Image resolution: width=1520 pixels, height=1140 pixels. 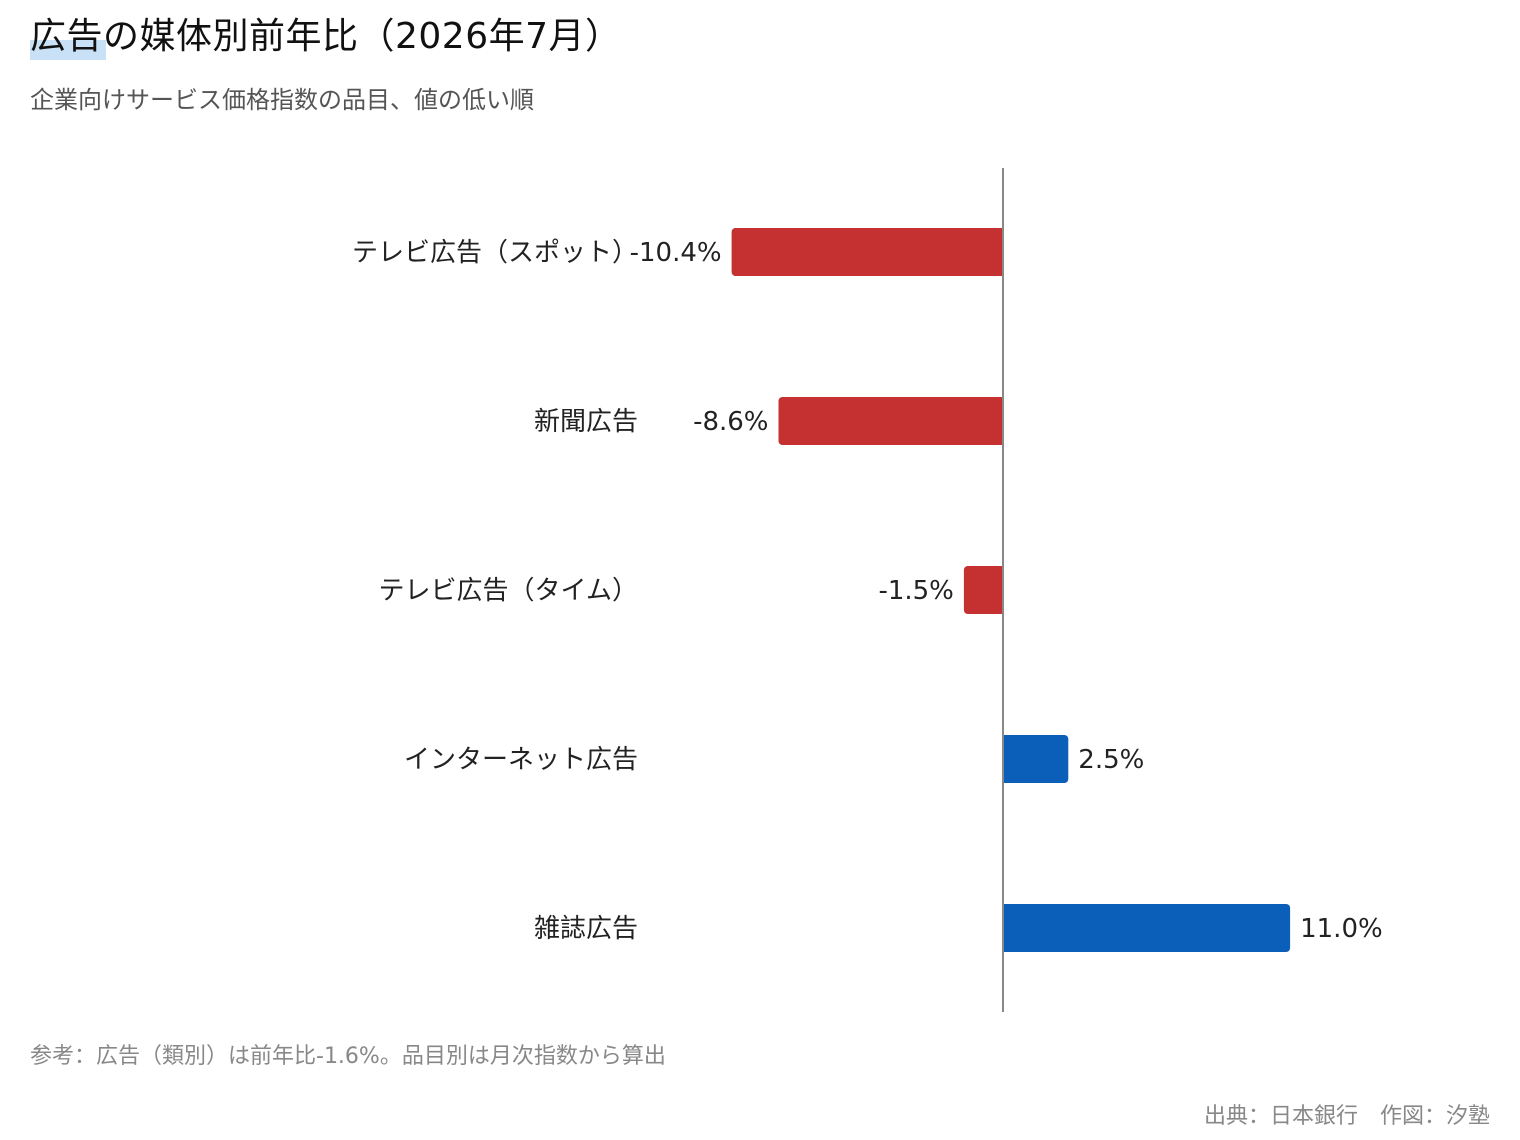 I want to click on bar-value-label: -8.6%, so click(x=730, y=422).